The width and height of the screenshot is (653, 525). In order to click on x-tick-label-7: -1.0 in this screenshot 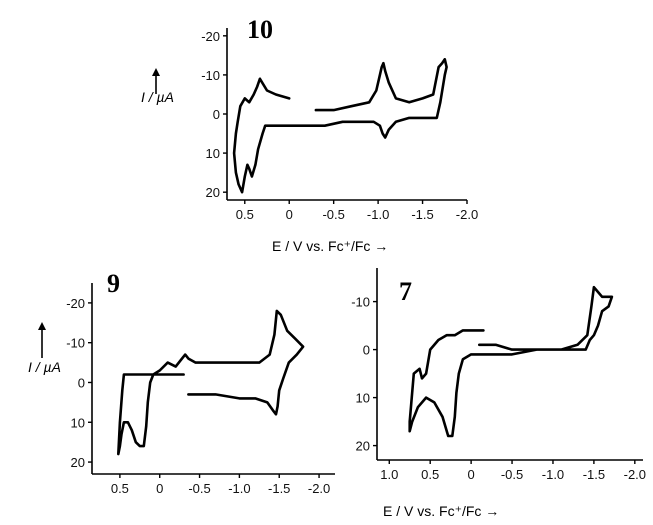, I will do `click(553, 474)`.